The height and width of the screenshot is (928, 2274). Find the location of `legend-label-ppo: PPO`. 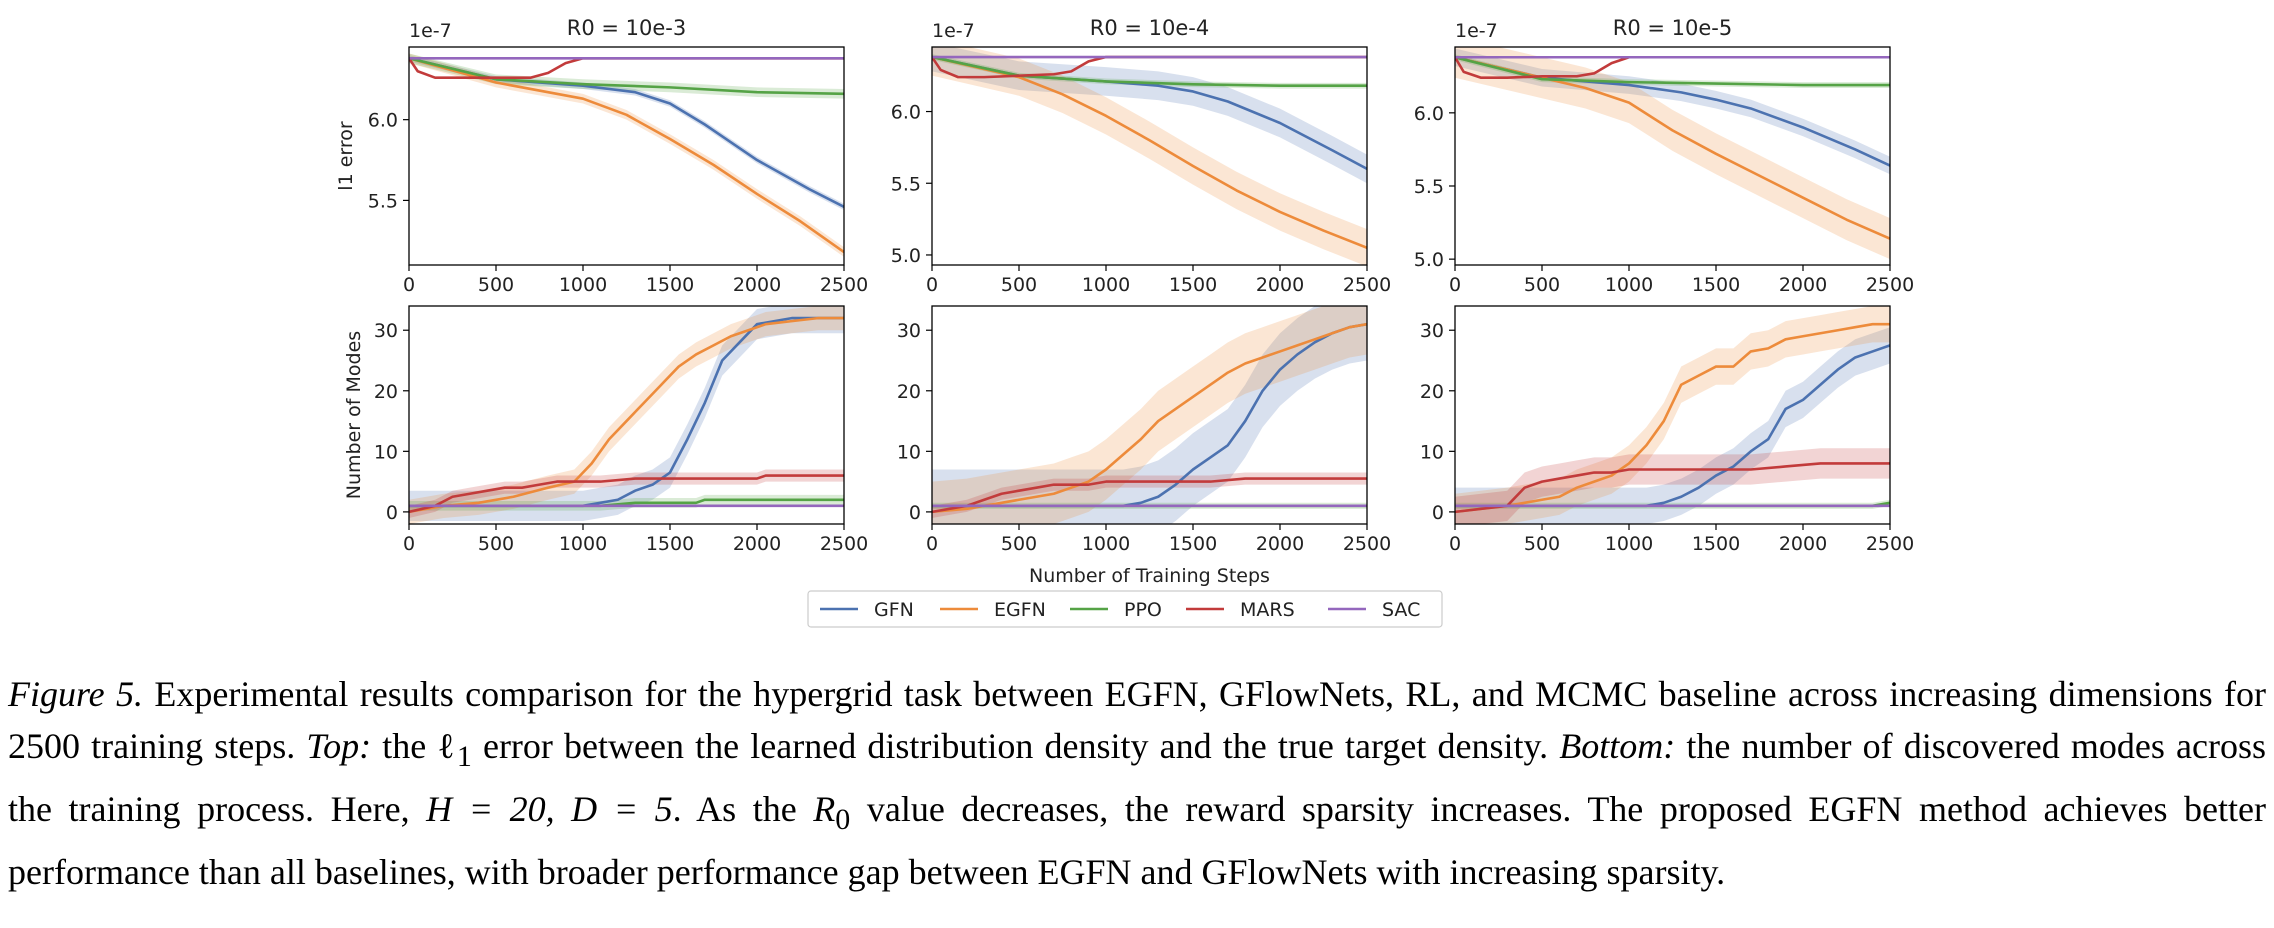

legend-label-ppo: PPO is located at coordinates (1143, 610).